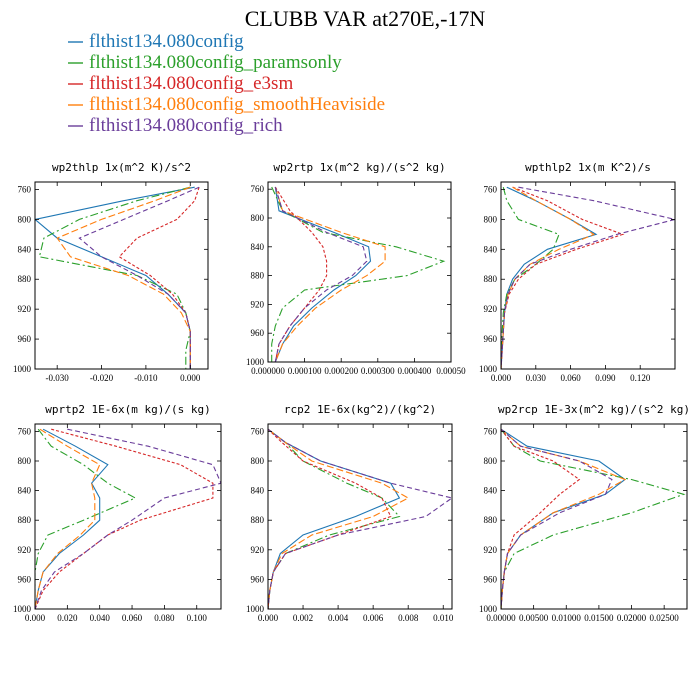 Image resolution: width=700 pixels, height=700 pixels. I want to click on x-tick-label: 0.008, so click(408, 618).